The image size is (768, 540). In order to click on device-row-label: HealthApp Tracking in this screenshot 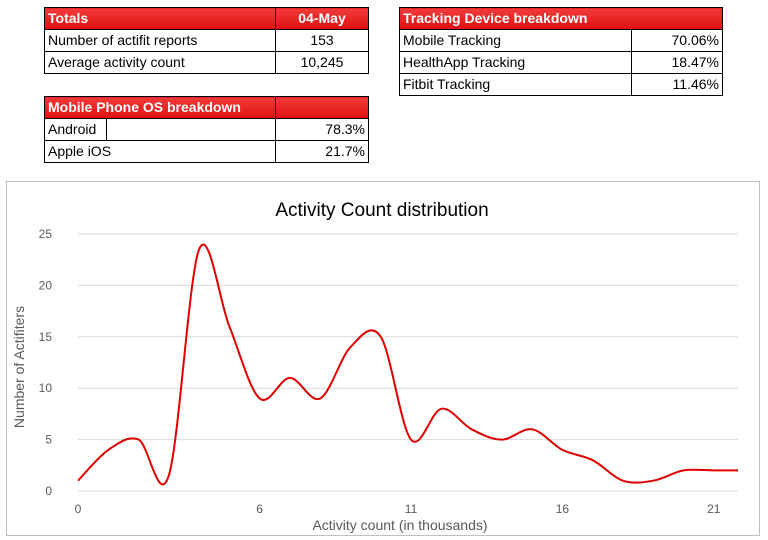, I will do `click(515, 62)`.